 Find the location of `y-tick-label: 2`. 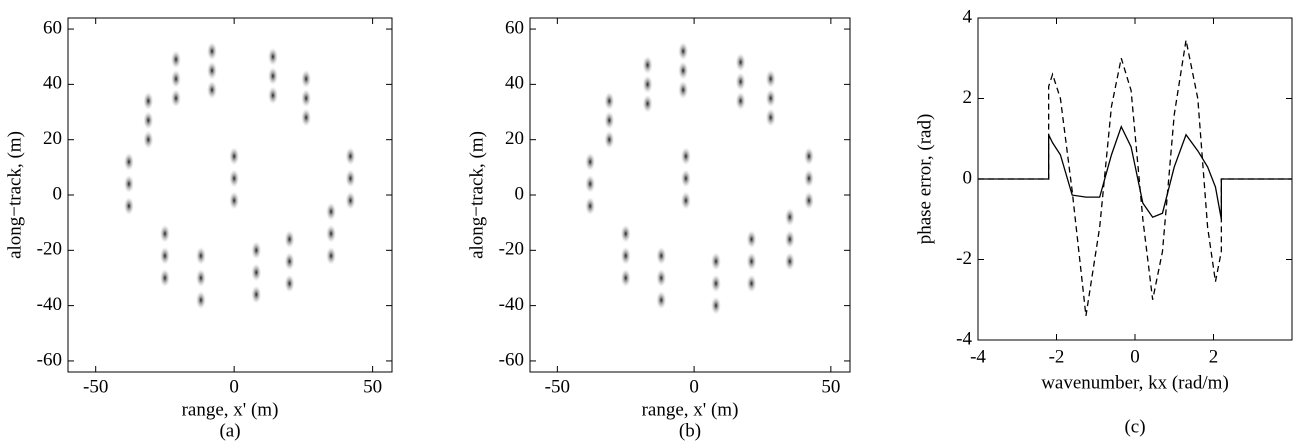

y-tick-label: 2 is located at coordinates (968, 97).